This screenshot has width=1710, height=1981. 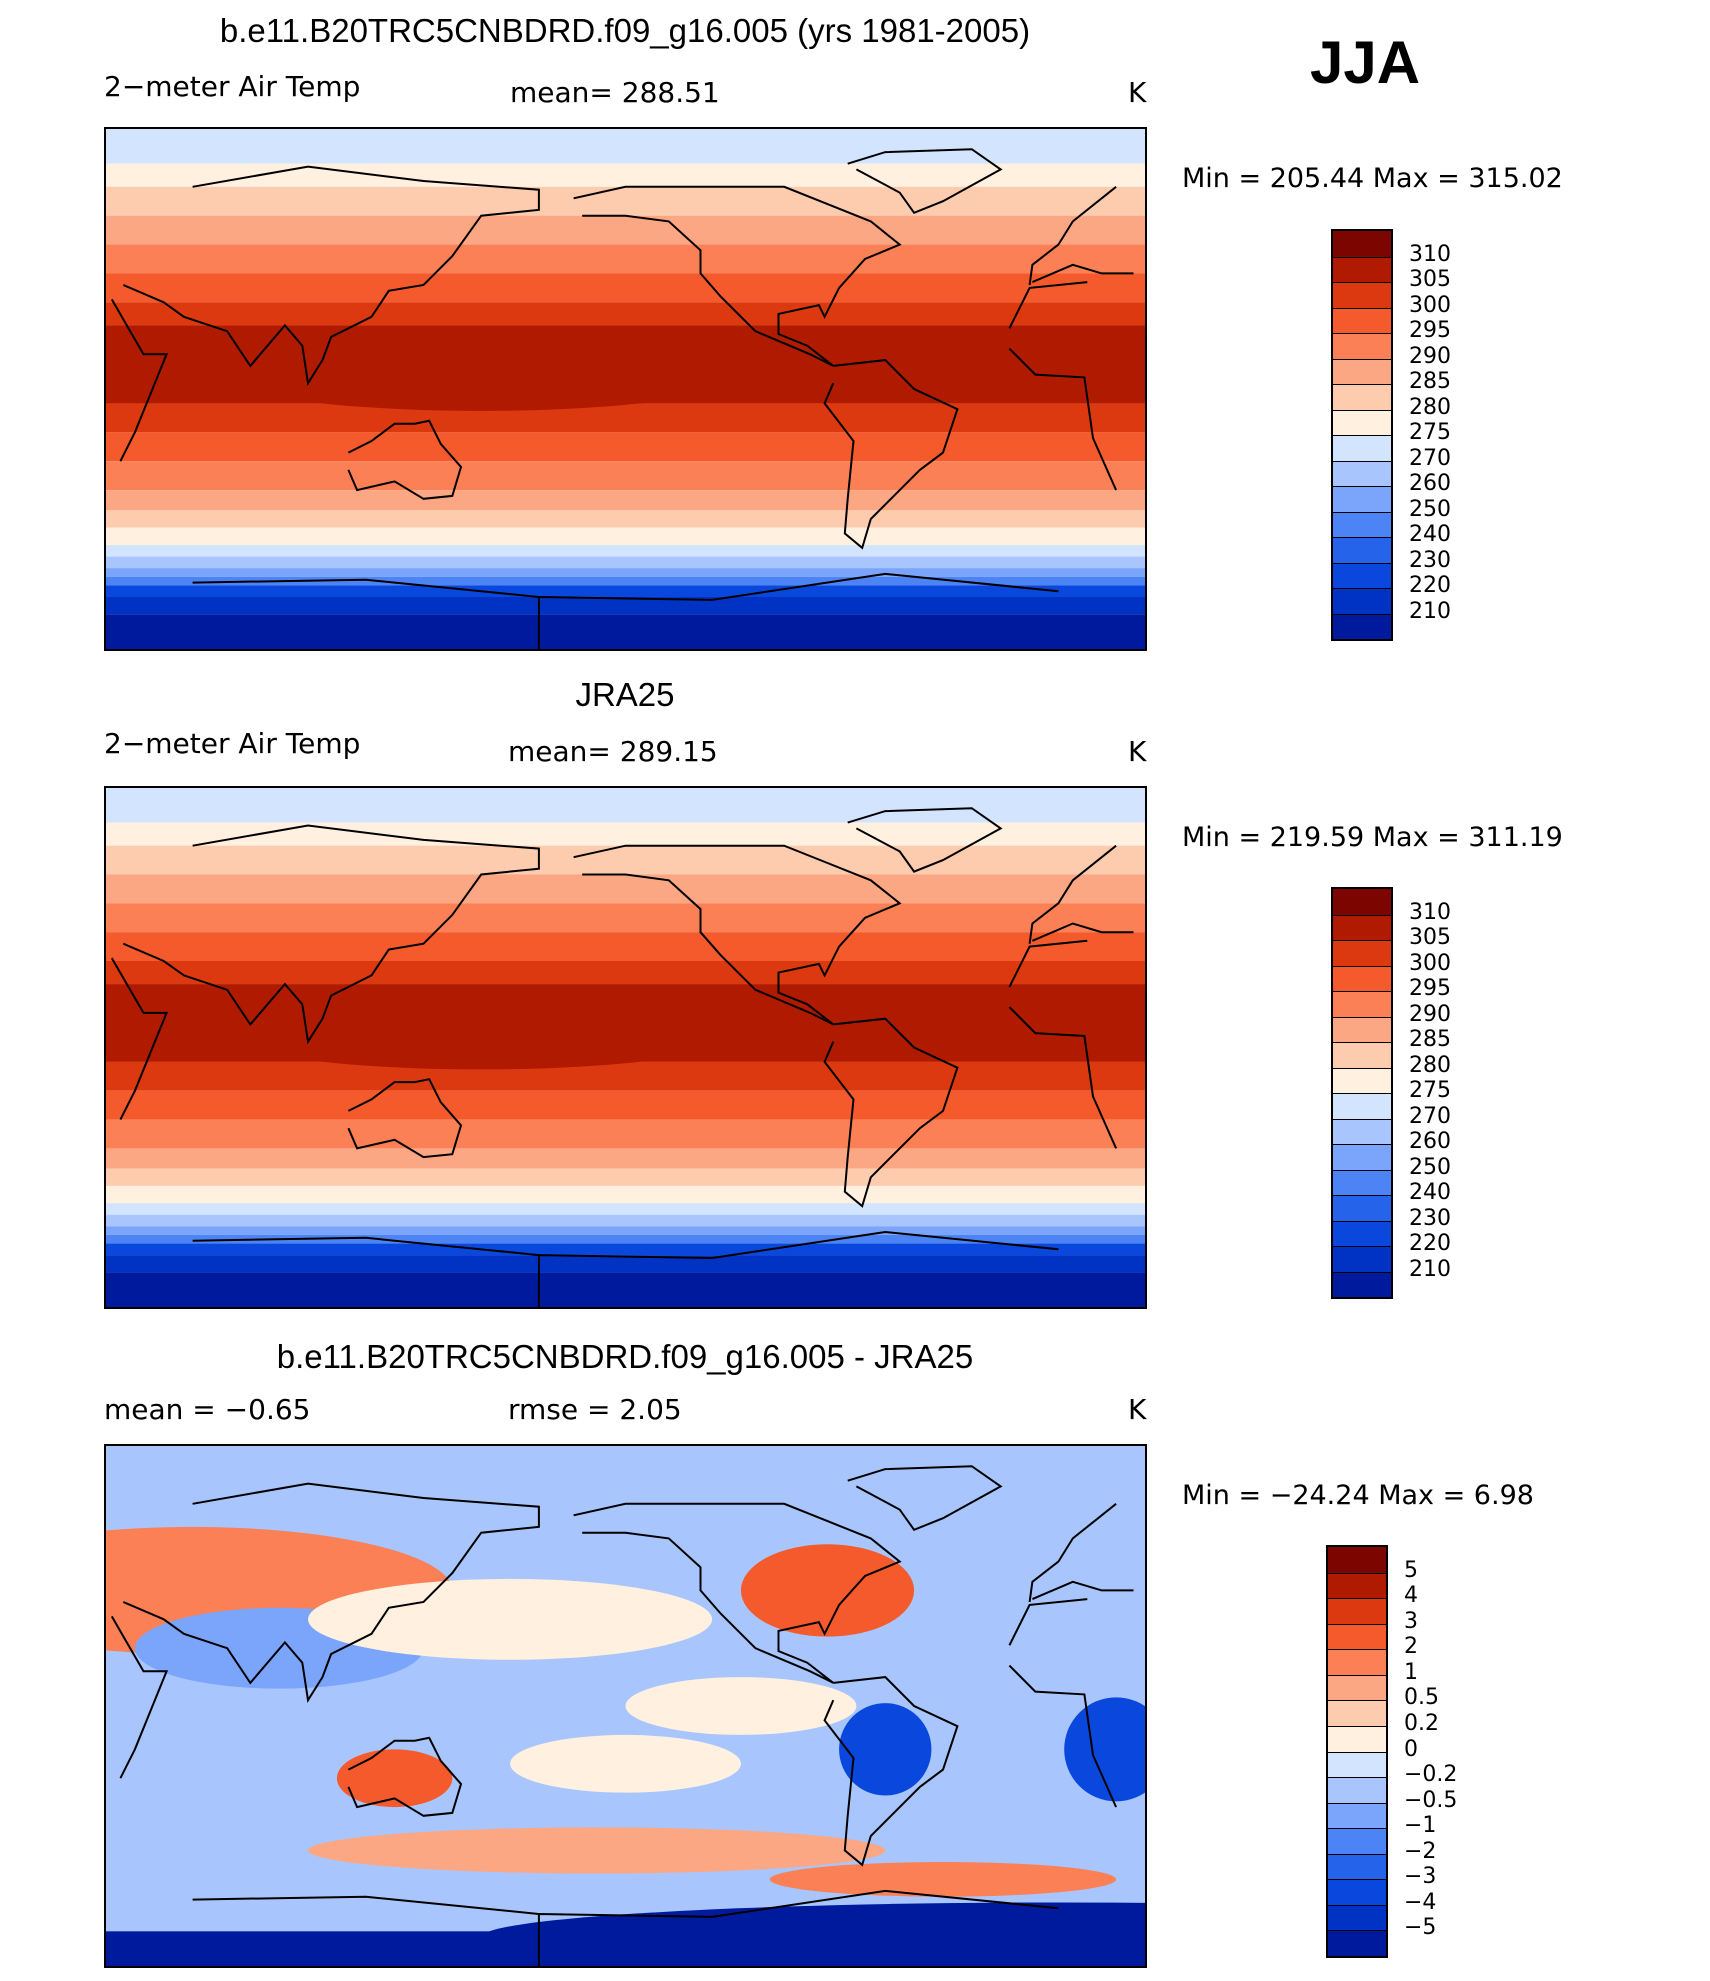 What do you see at coordinates (1411, 1570) in the screenshot?
I see `colorbar-tick-label: 5` at bounding box center [1411, 1570].